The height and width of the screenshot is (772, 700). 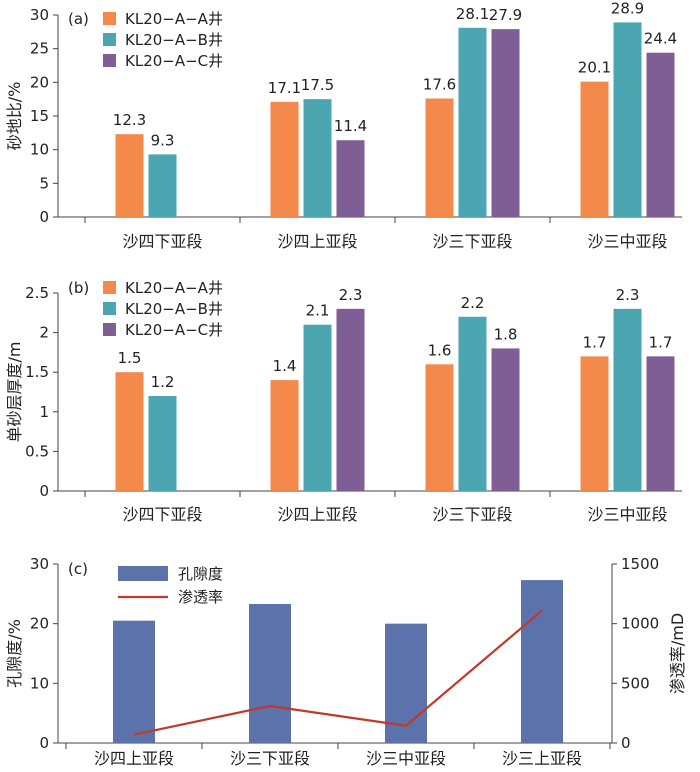 What do you see at coordinates (594, 68) in the screenshot?
I see `data-label: 20.1` at bounding box center [594, 68].